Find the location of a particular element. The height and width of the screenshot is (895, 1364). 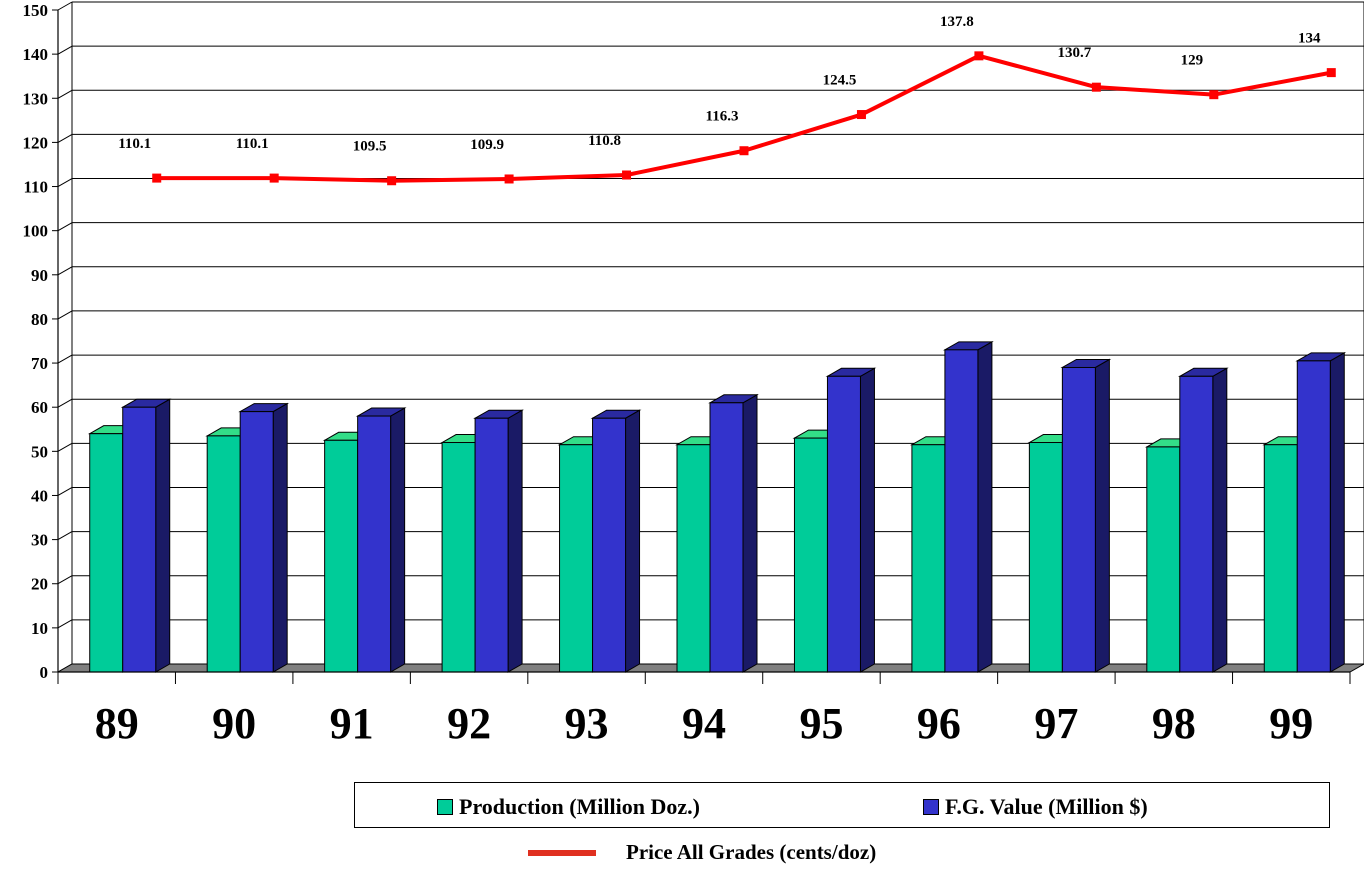

y-tick-label: 140 is located at coordinates (36, 54).